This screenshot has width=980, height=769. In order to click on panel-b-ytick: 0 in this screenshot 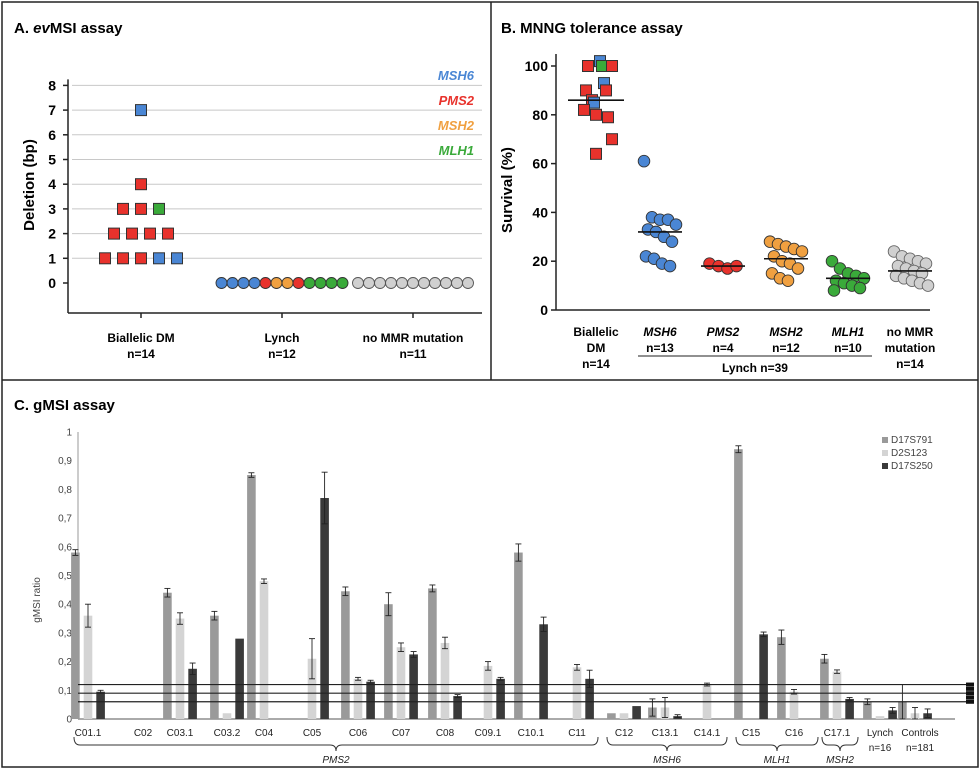, I will do `click(544, 310)`.